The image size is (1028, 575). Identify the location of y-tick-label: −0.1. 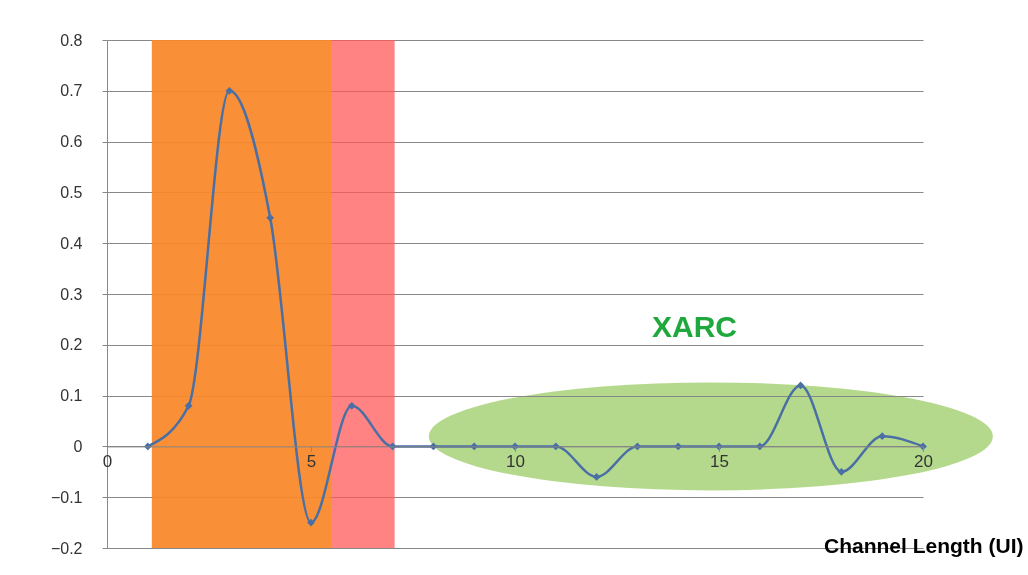
(66, 497).